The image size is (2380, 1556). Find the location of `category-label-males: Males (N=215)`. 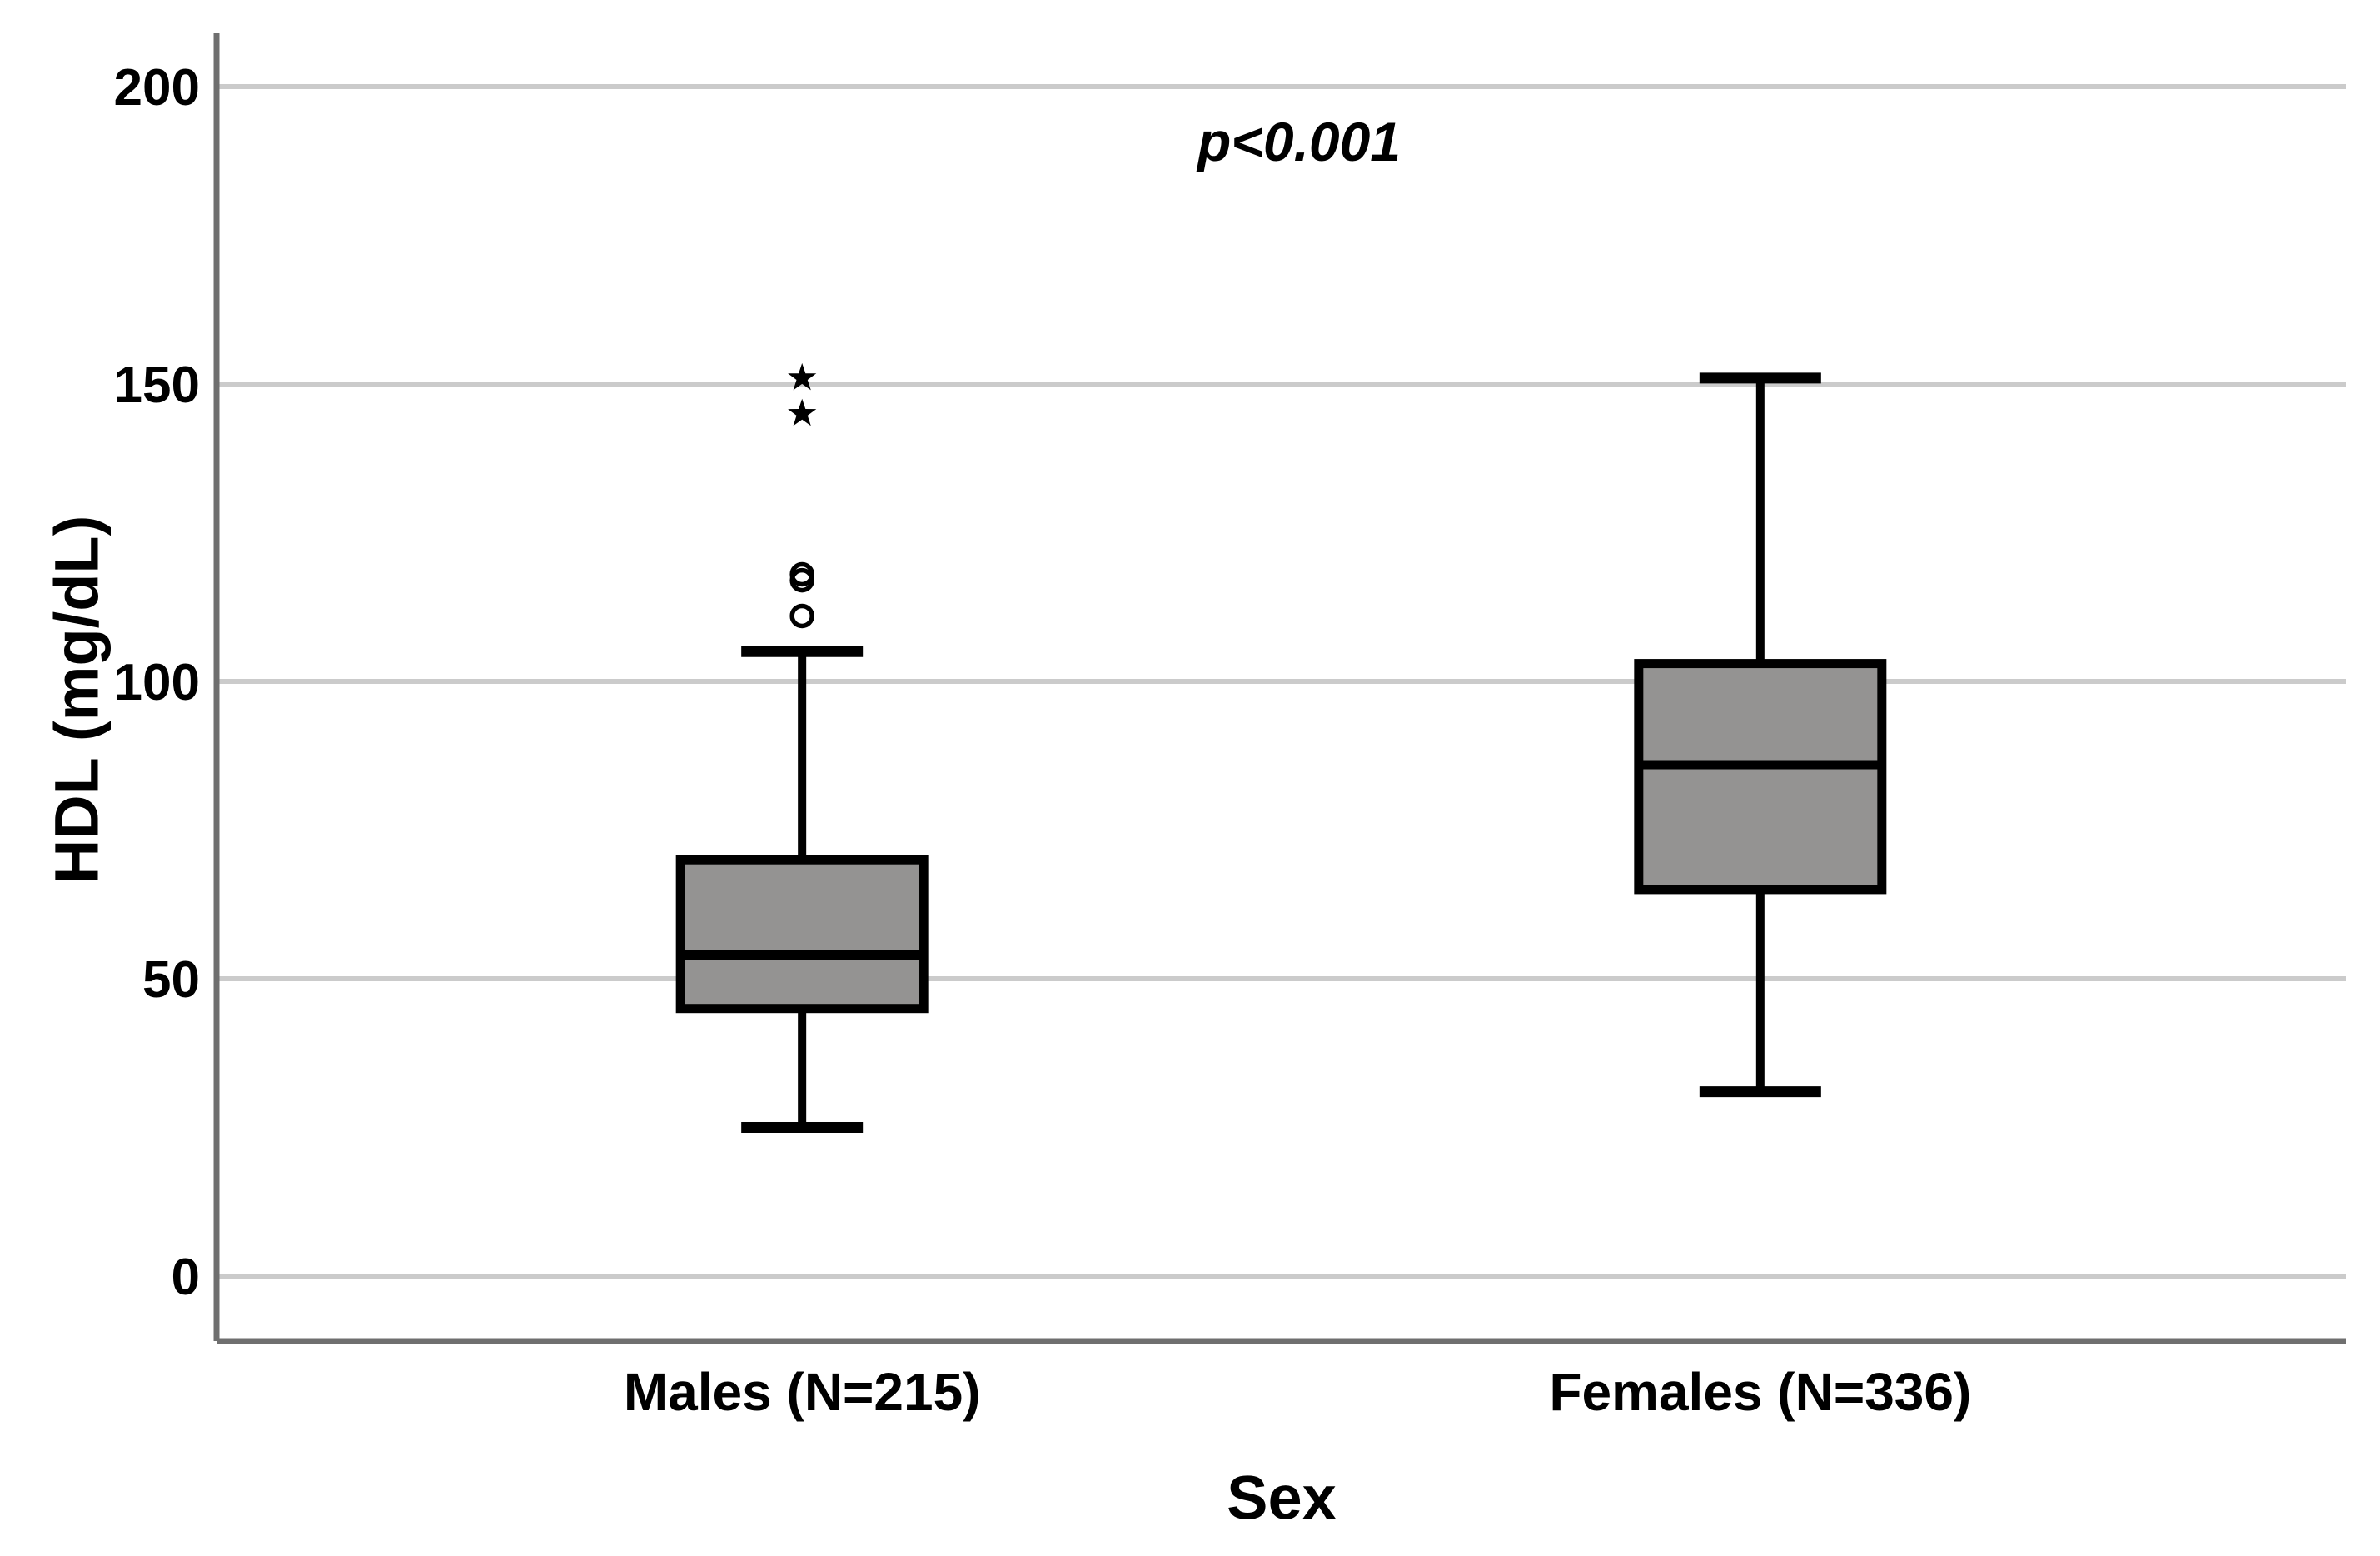

category-label-males: Males (N=215) is located at coordinates (802, 1392).